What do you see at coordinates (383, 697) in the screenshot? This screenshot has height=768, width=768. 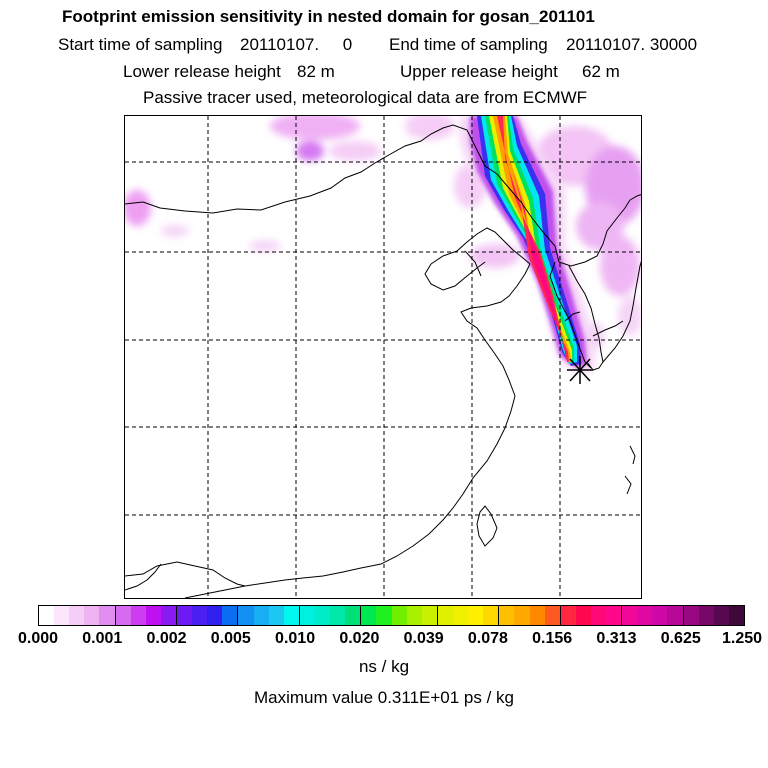 I see `maximum-value-text: Maximum value 0.311E+01 ps / kg` at bounding box center [383, 697].